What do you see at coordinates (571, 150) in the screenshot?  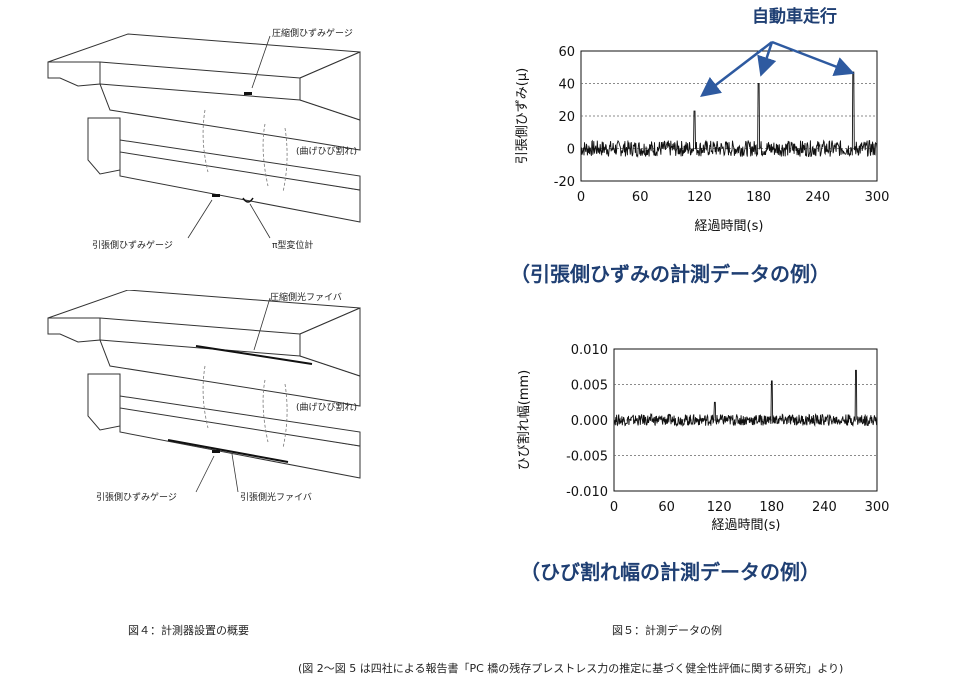 I see `y-tick-label: 0` at bounding box center [571, 150].